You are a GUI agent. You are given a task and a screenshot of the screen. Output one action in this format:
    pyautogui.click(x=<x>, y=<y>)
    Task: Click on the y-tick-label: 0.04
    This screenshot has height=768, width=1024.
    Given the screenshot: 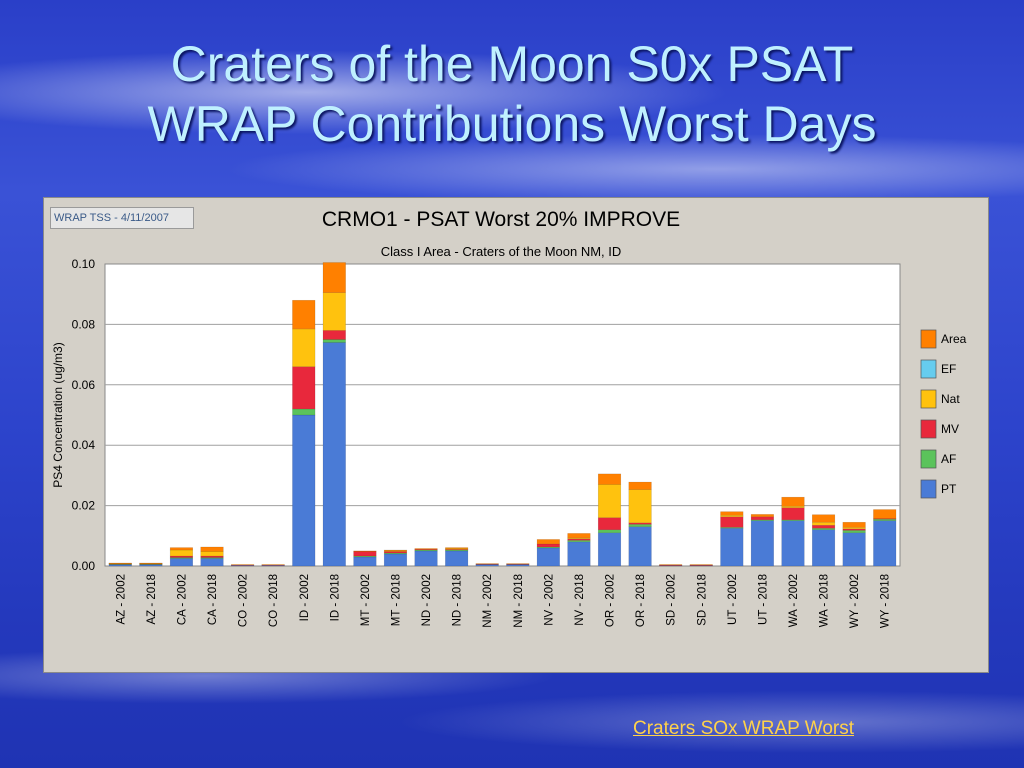 What is the action you would take?
    pyautogui.click(x=84, y=445)
    